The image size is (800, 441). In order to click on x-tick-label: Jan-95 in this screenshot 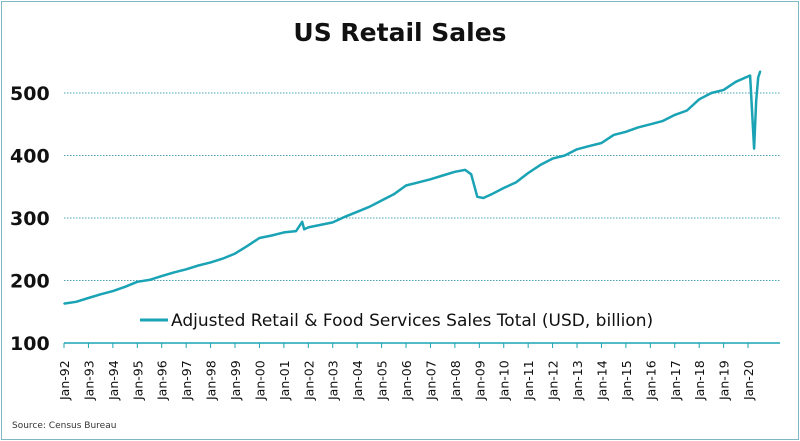, I will do `click(137, 380)`.